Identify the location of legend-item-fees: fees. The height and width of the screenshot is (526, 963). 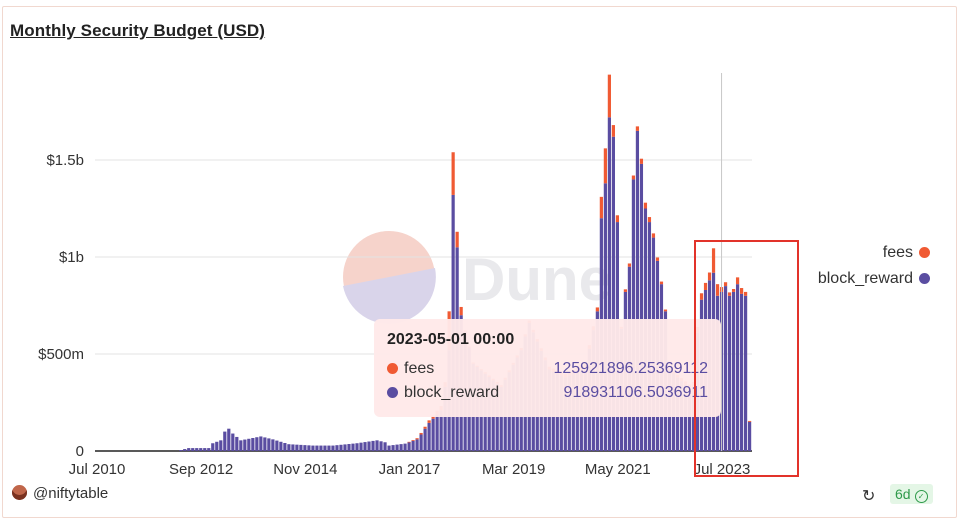
(874, 253).